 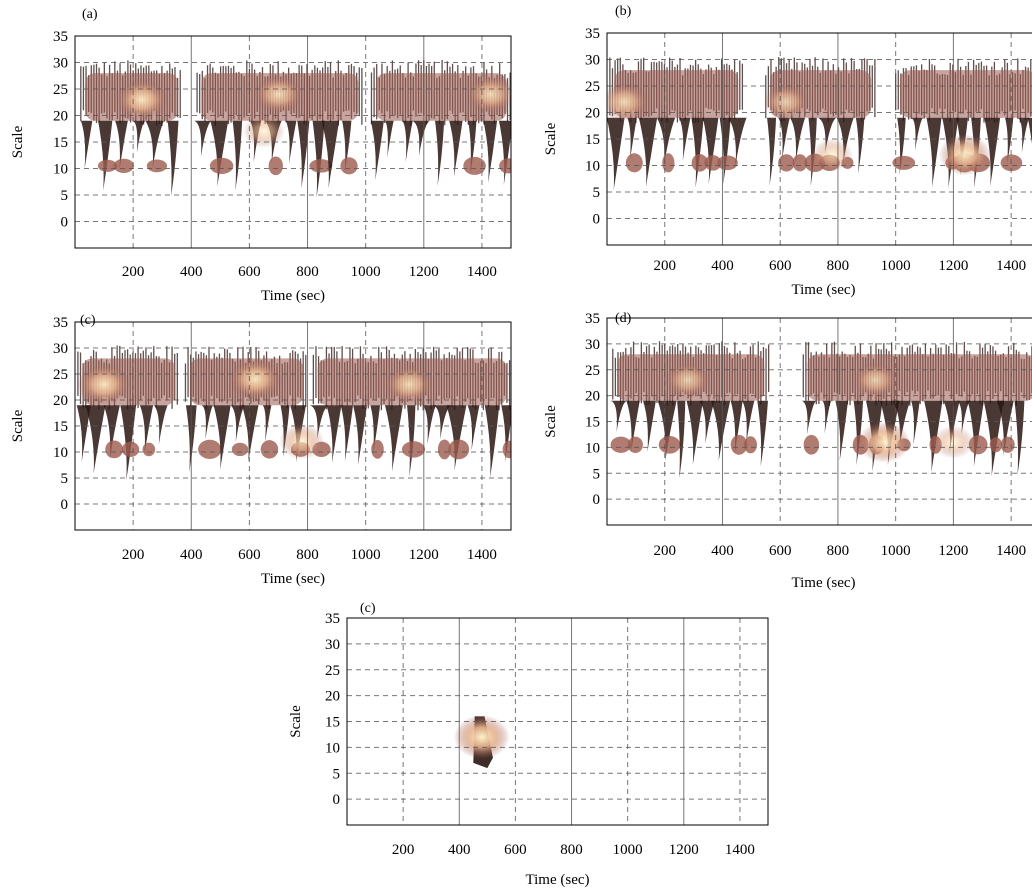 I want to click on panel-label: (b), so click(x=623, y=11).